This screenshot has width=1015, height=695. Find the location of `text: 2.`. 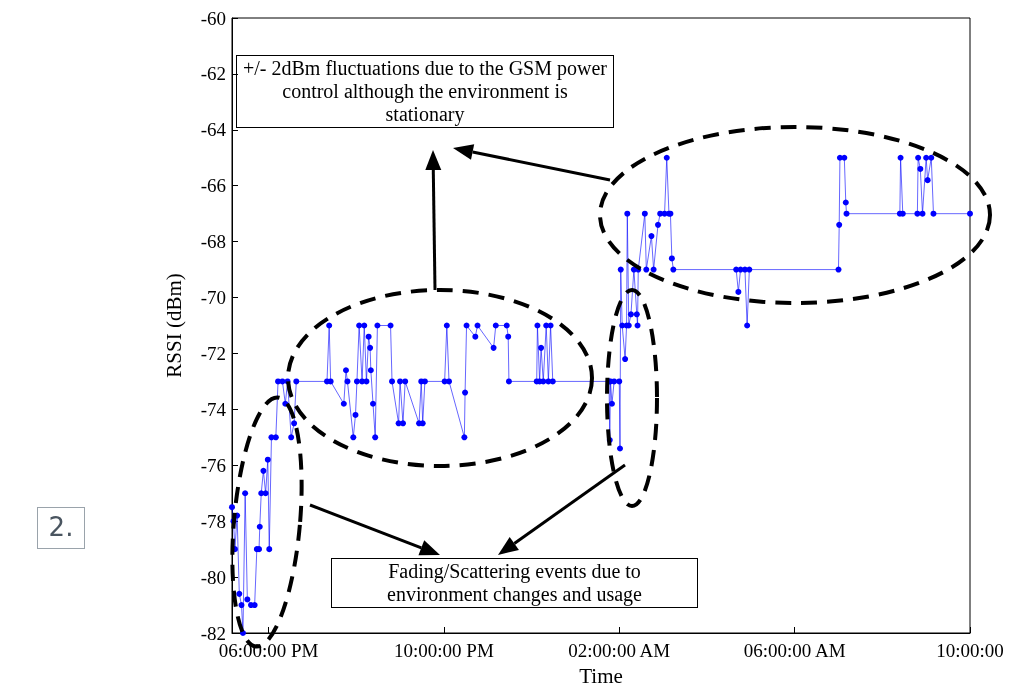

text: 2. is located at coordinates (61, 528).